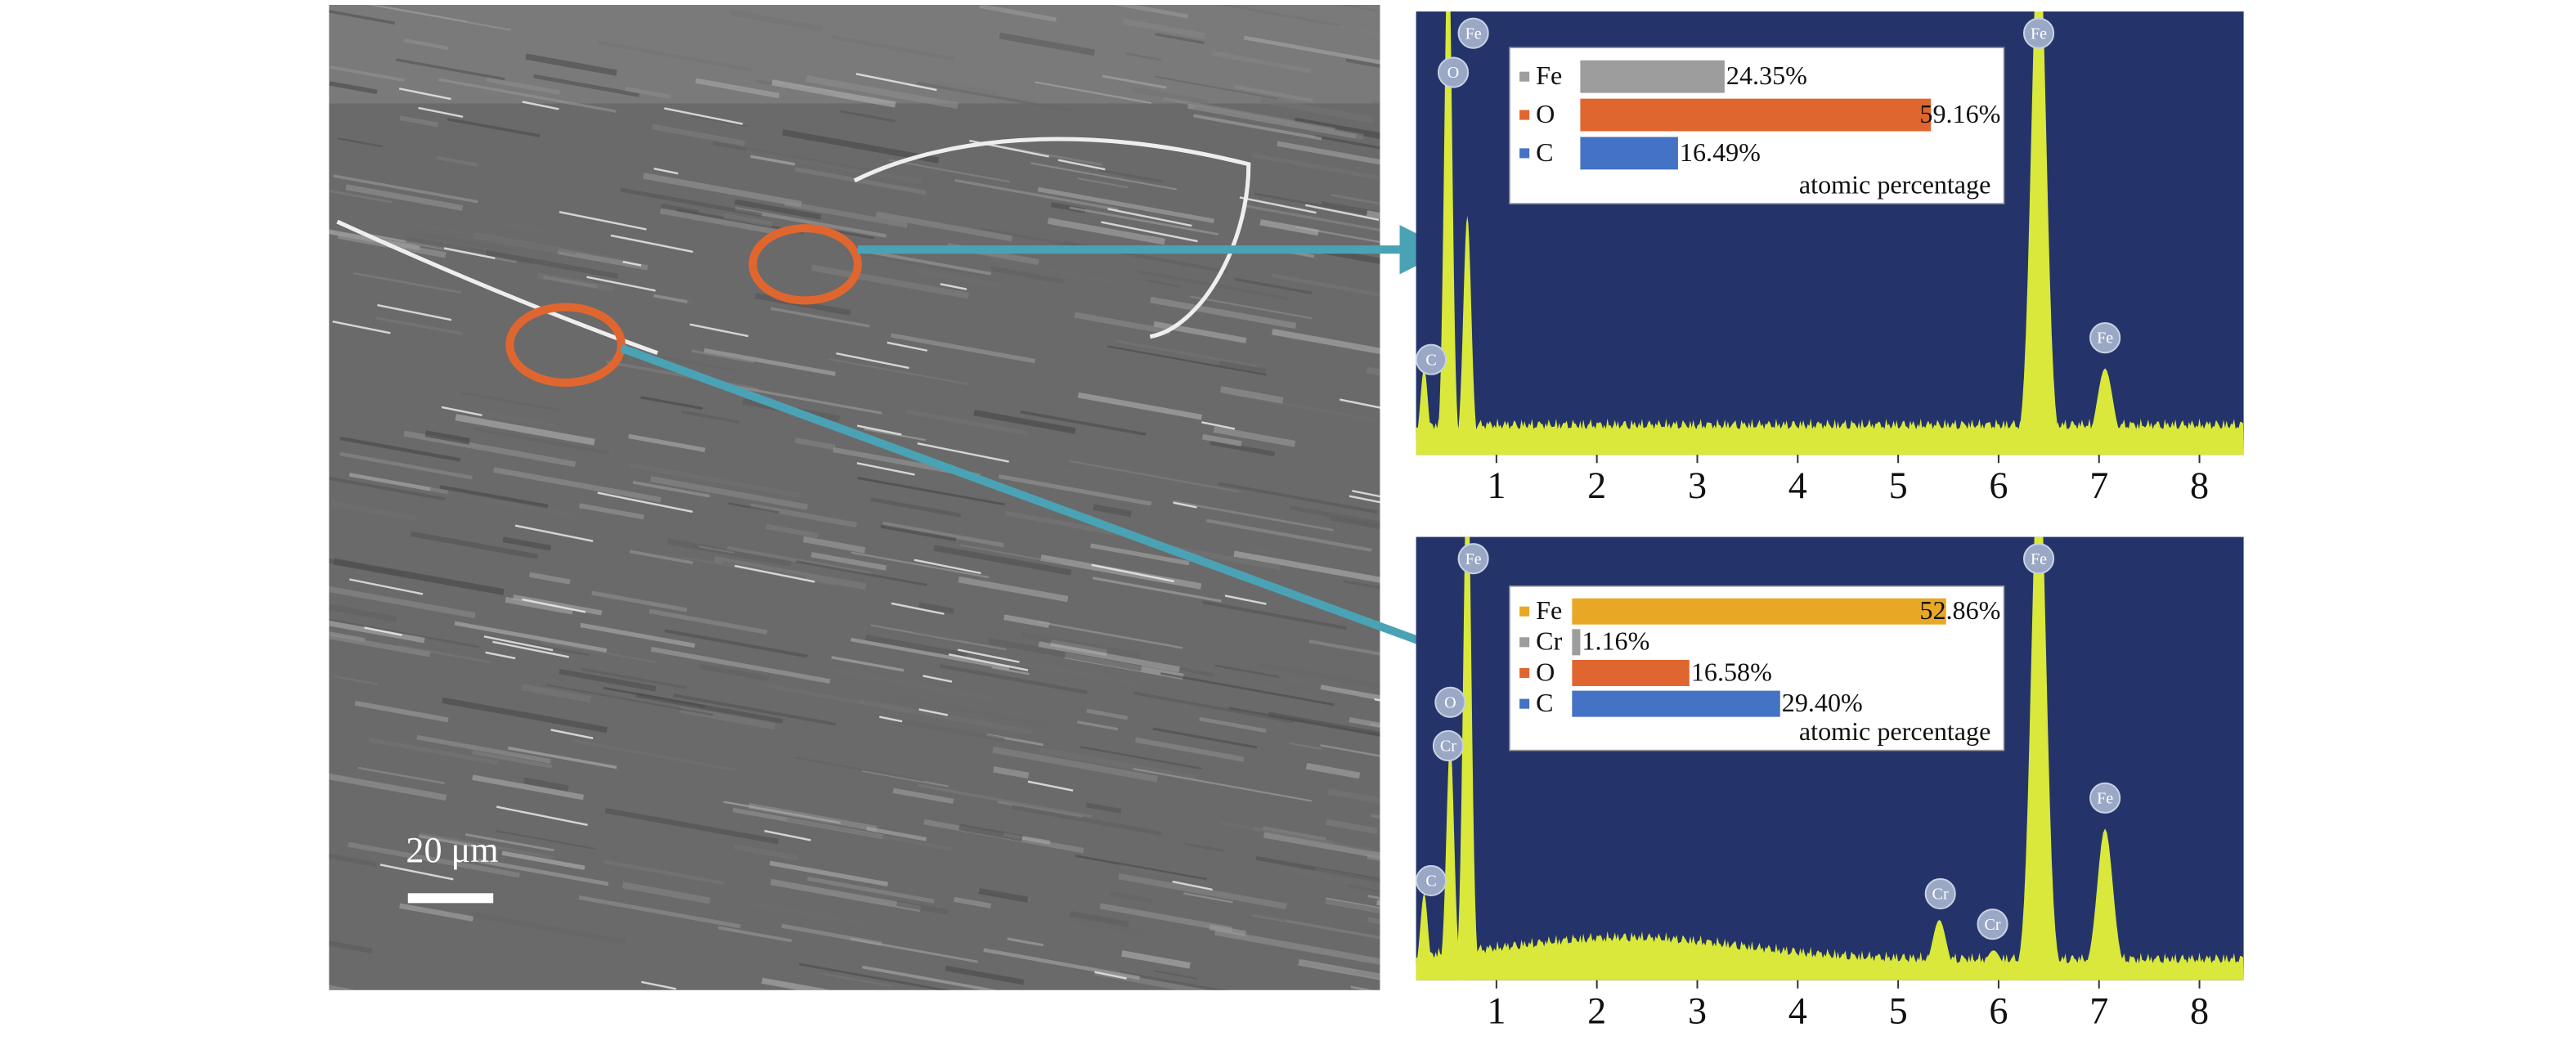 Image resolution: width=2576 pixels, height=1041 pixels. I want to click on bar, so click(1759, 611).